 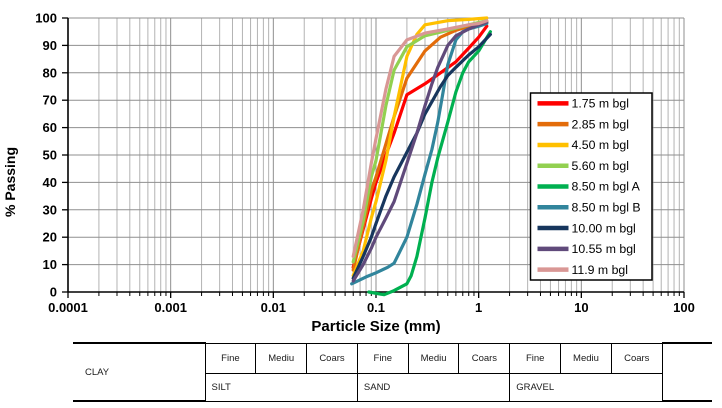 I want to click on series-line-1-75-m-bgl, so click(x=420, y=146).